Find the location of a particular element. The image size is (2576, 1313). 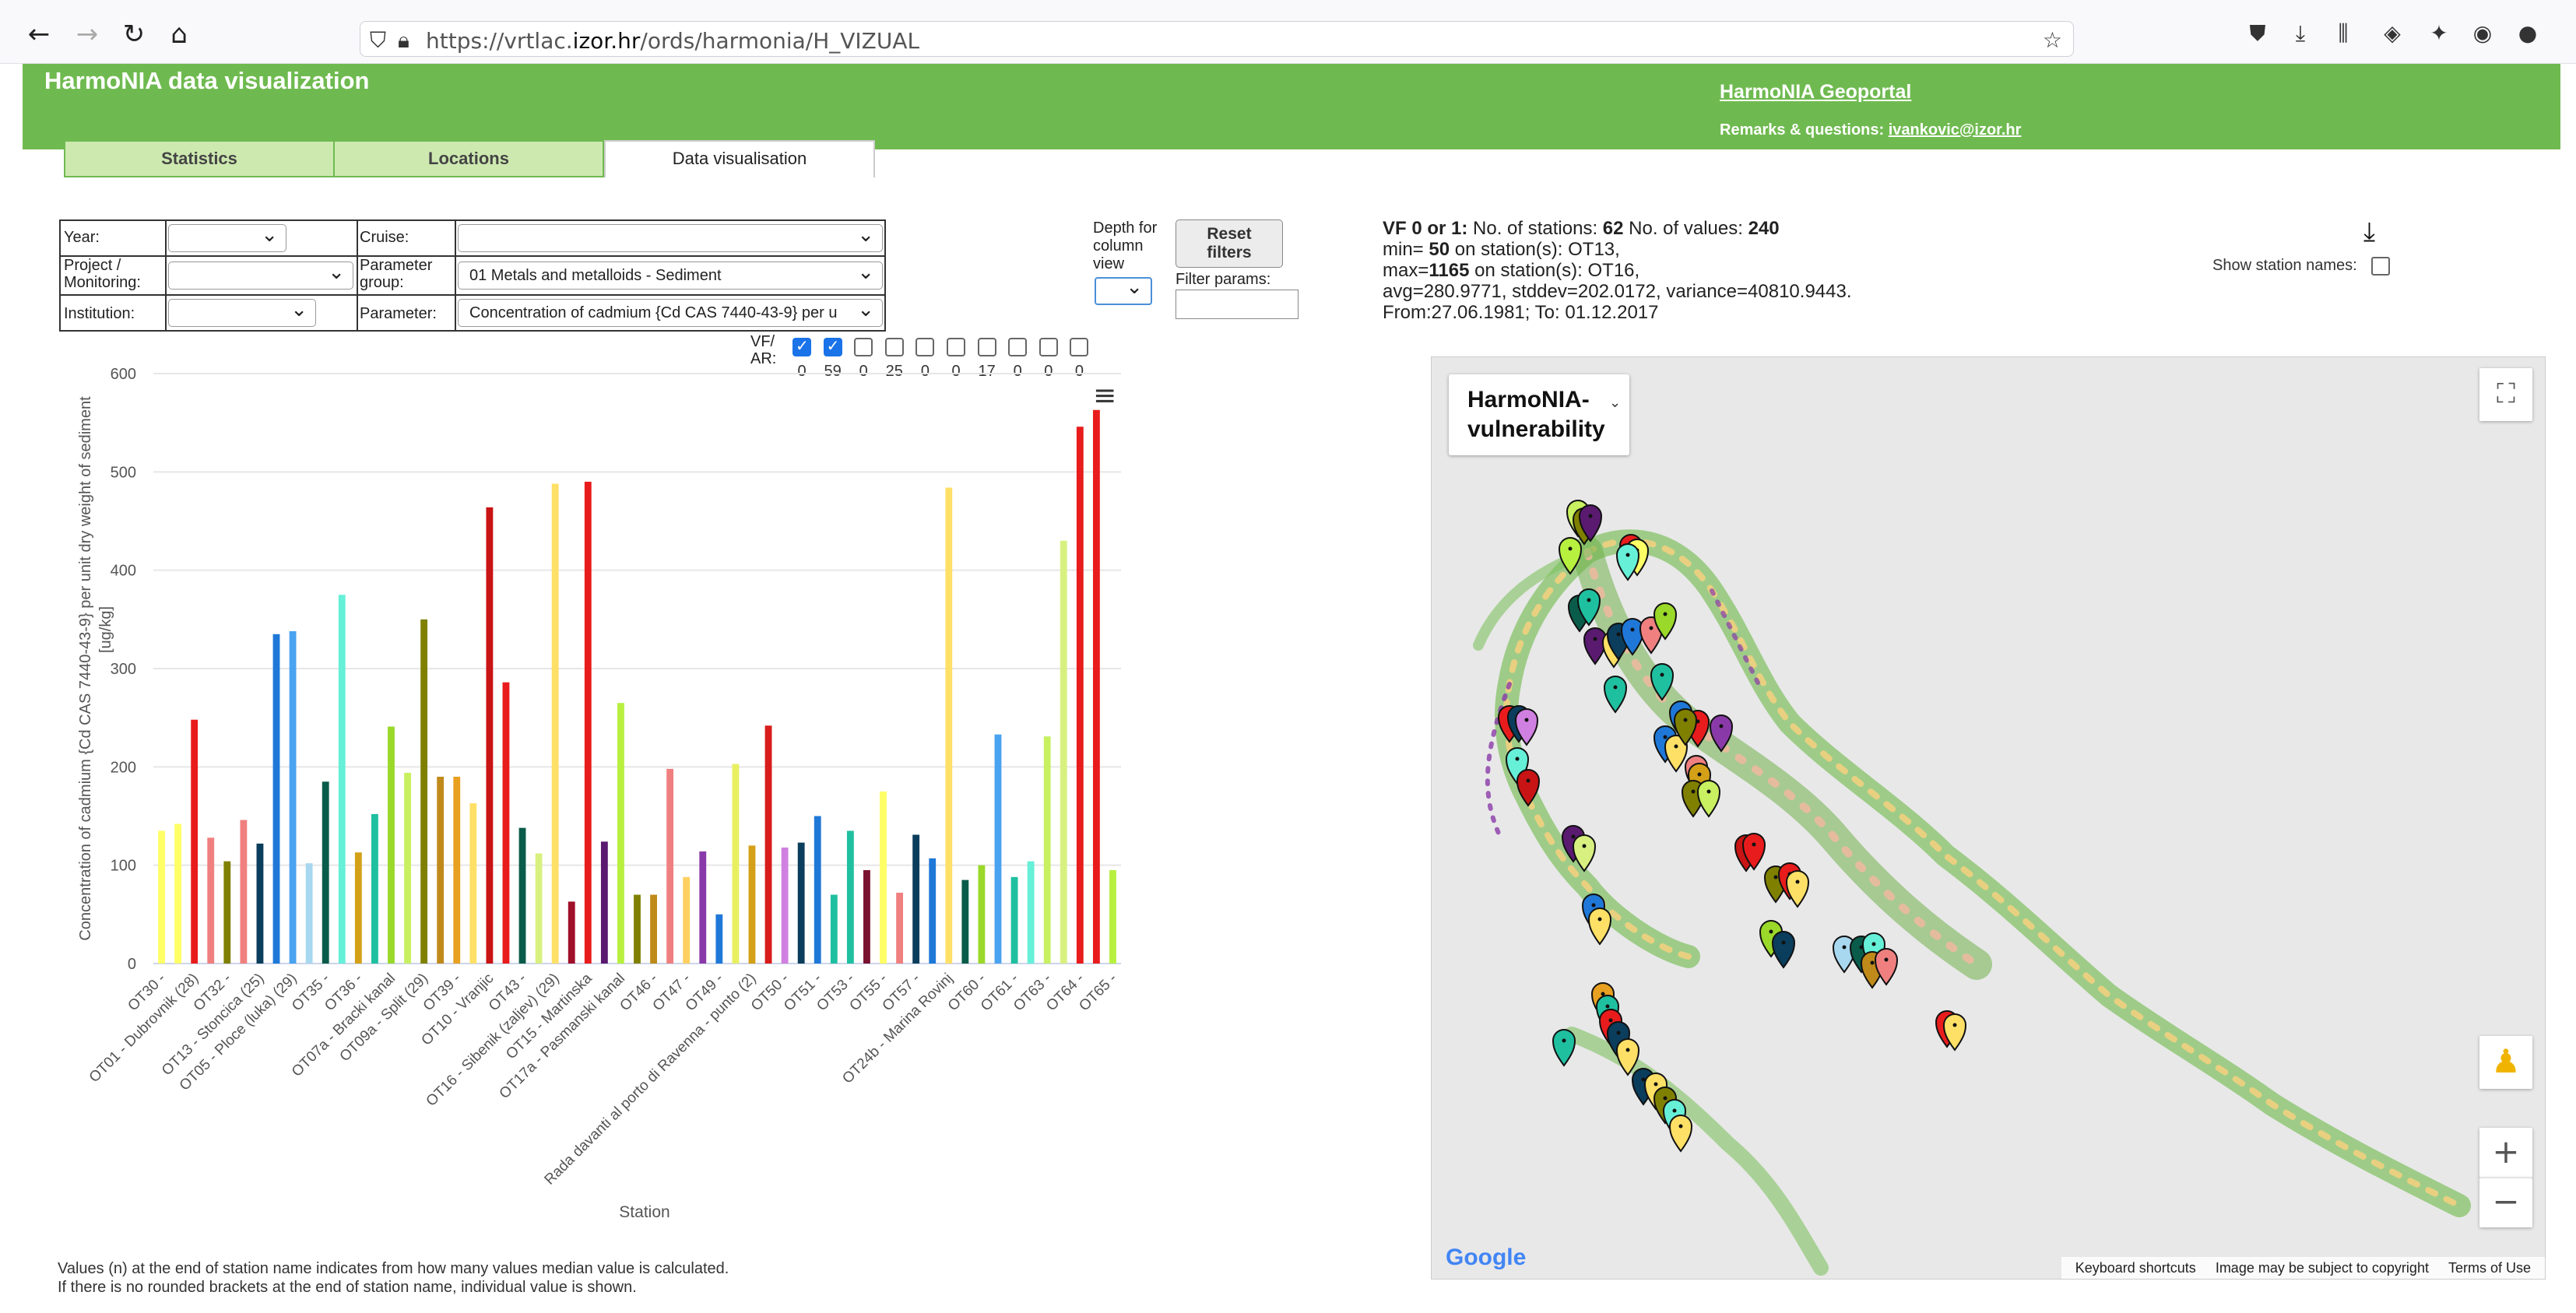

x-tick-label: OT65 - is located at coordinates (1098, 993).